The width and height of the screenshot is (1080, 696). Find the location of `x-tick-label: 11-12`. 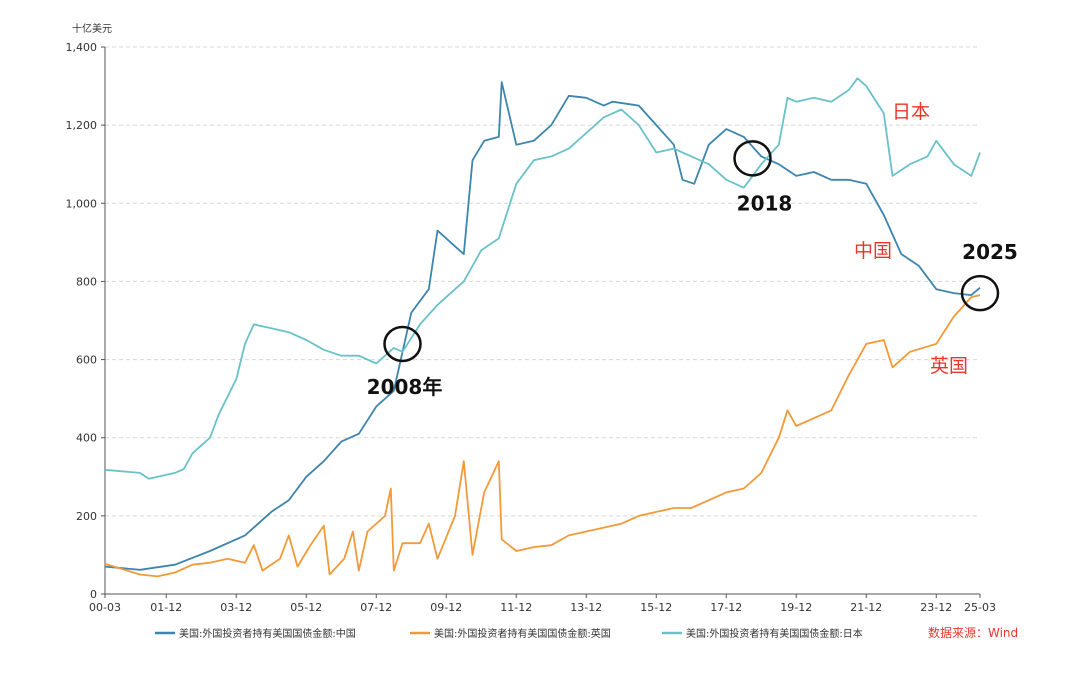

x-tick-label: 11-12 is located at coordinates (516, 607).